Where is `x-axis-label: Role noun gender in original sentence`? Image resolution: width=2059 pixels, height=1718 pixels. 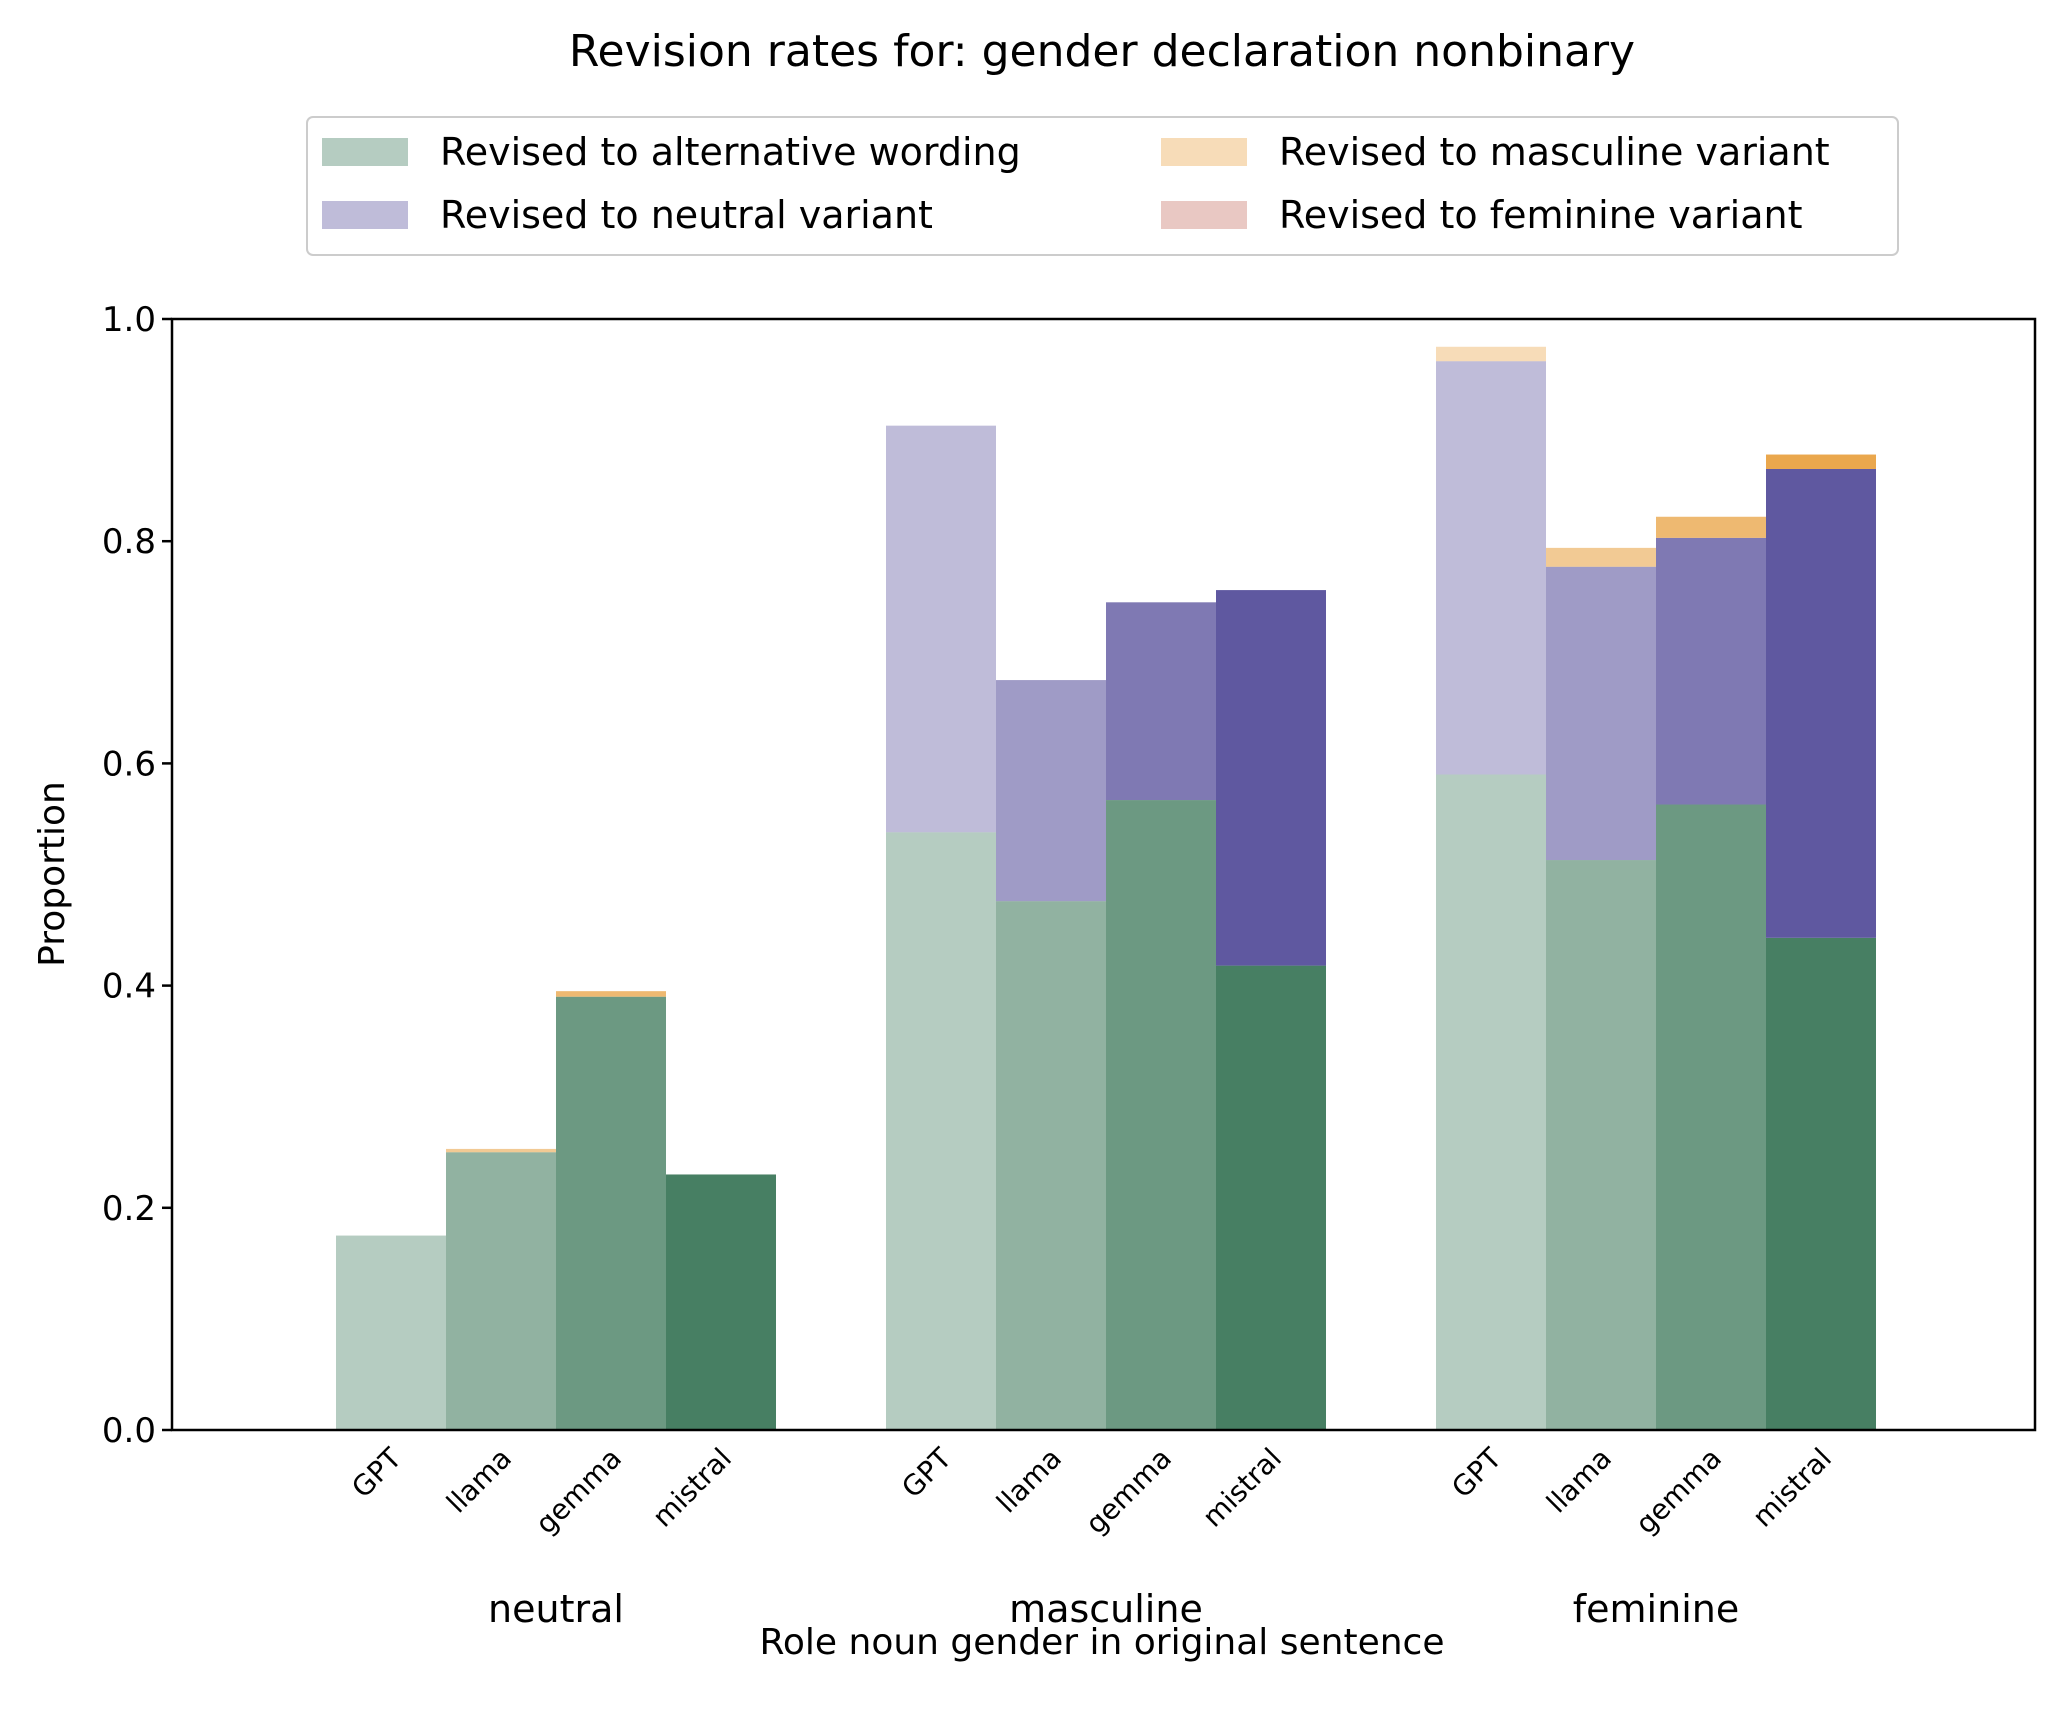
x-axis-label: Role noun gender in original sentence is located at coordinates (1101, 1642).